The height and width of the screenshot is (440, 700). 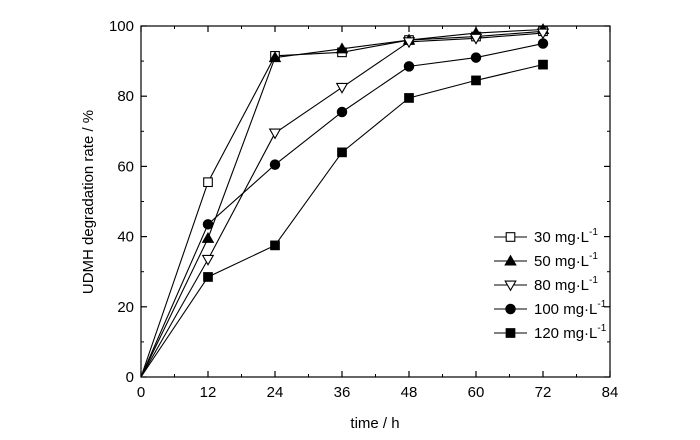 I want to click on legend-label: 120 mg·L-1, so click(x=570, y=332).